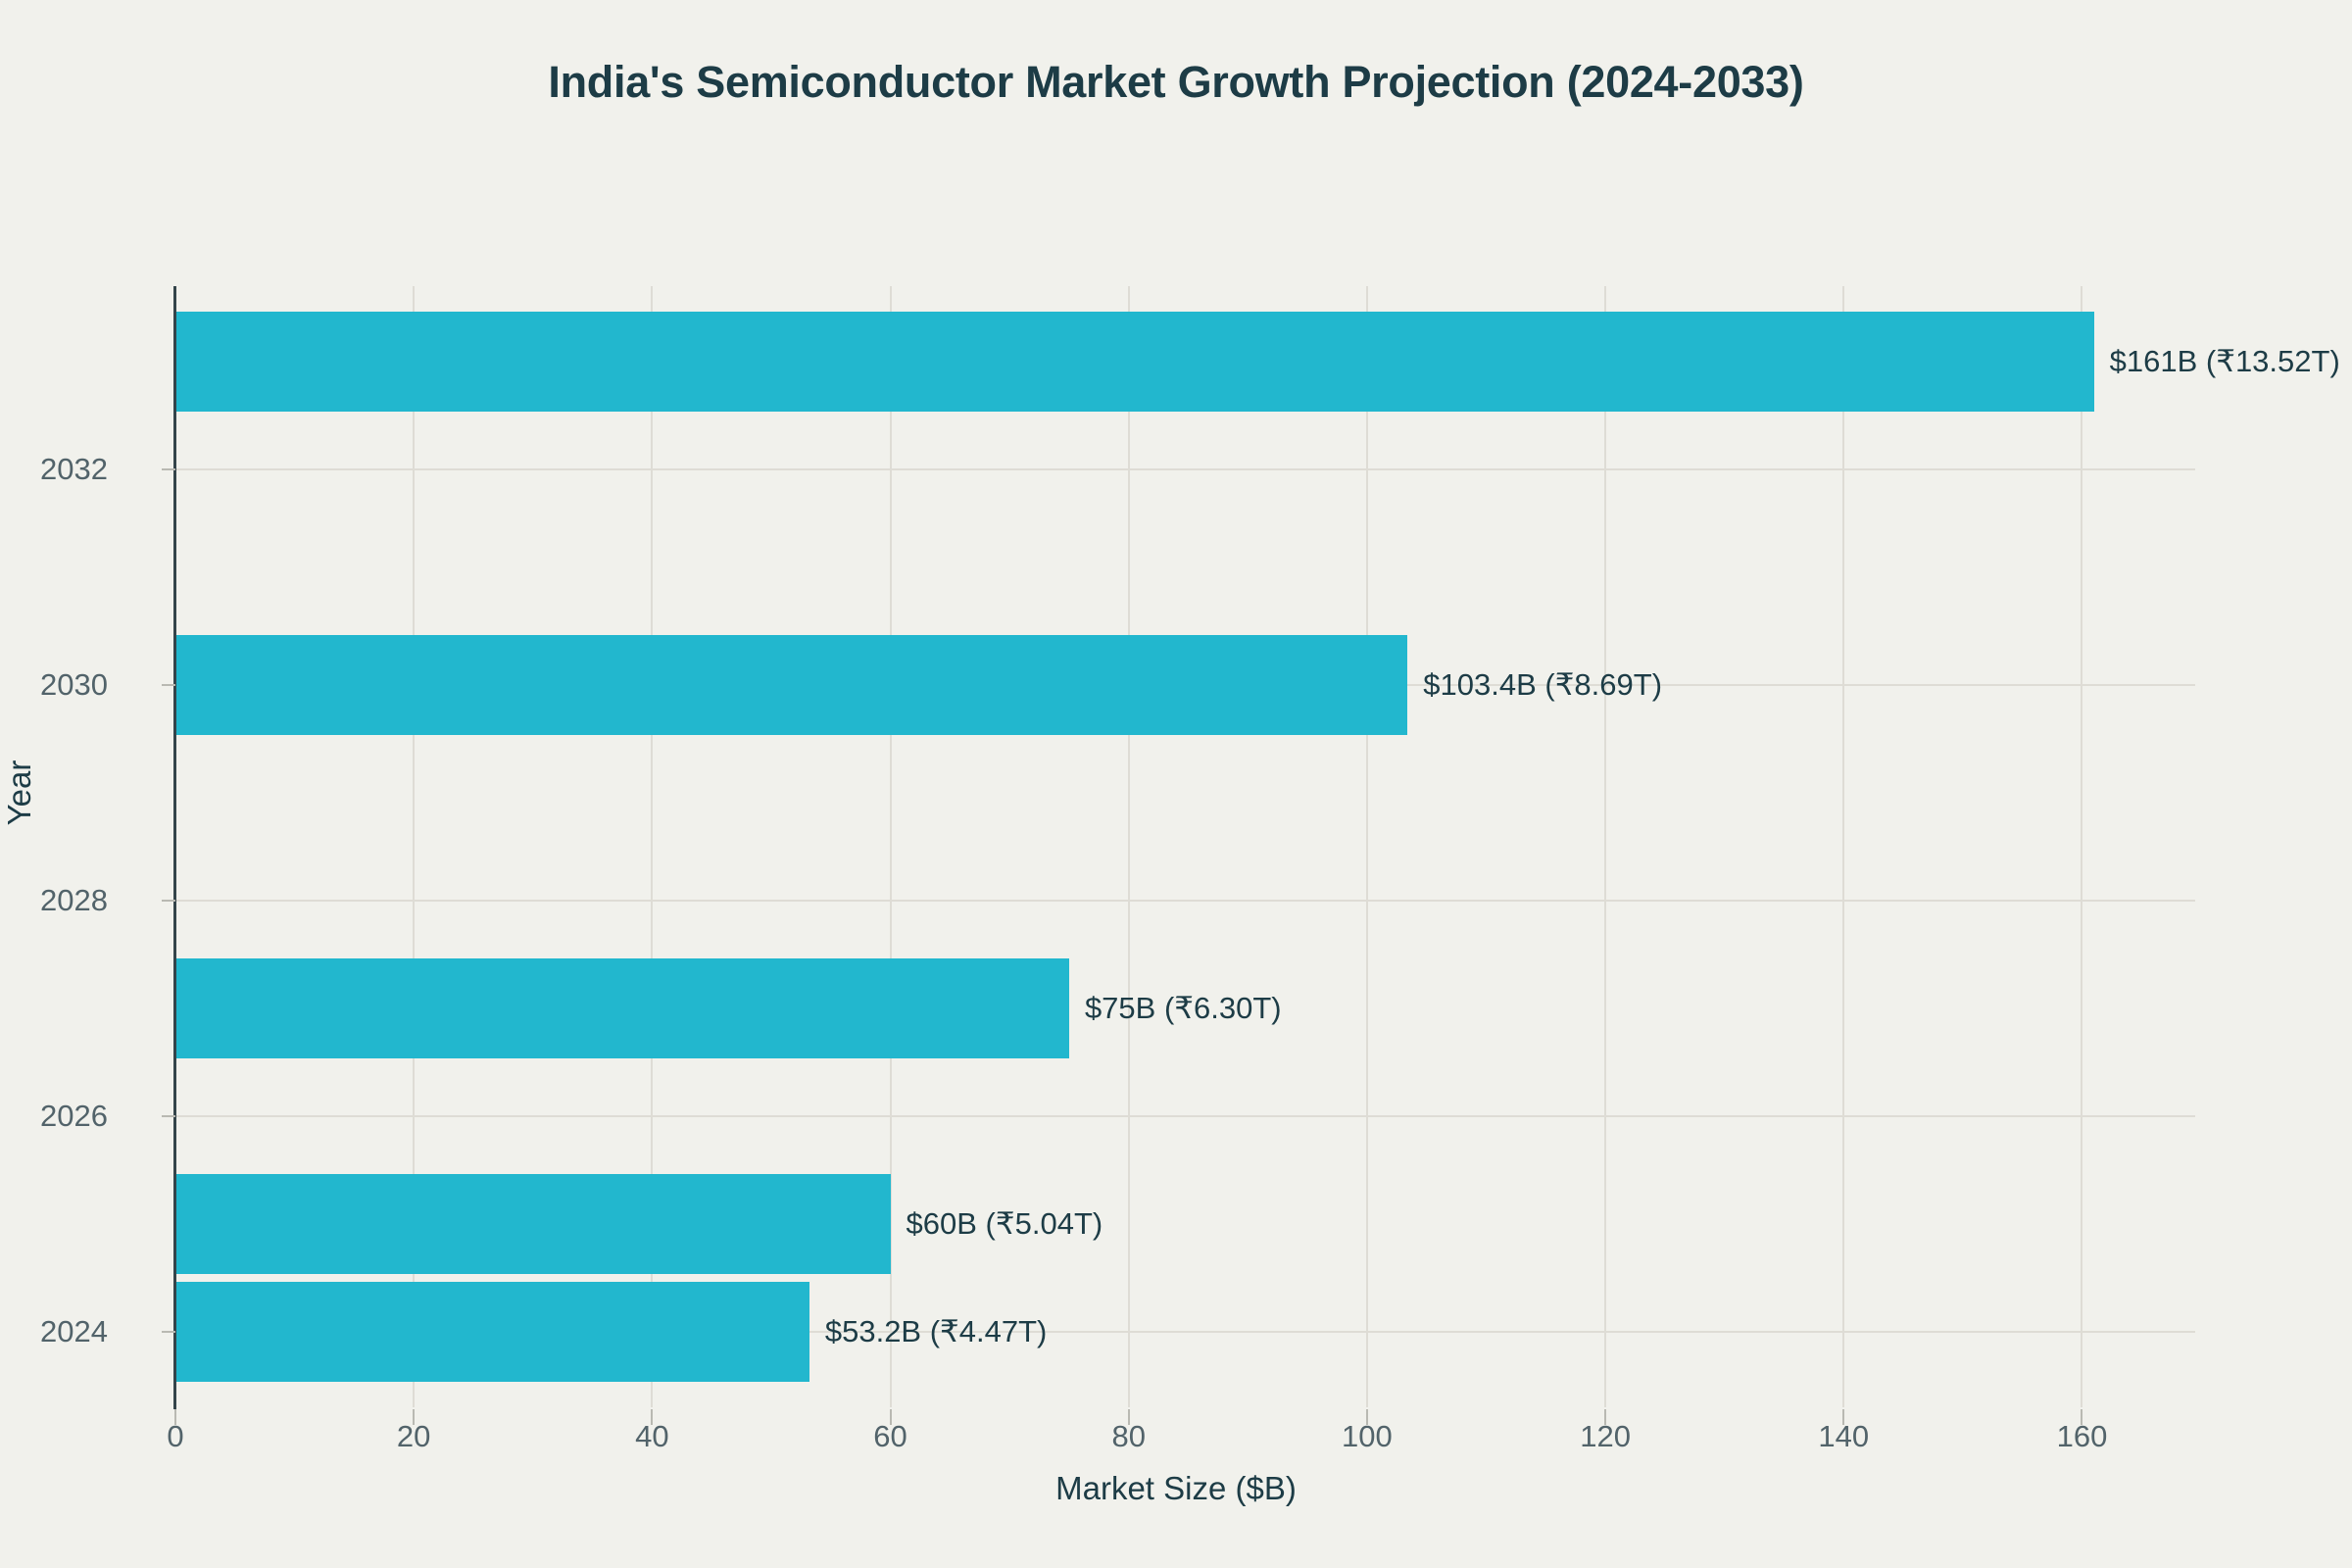 This screenshot has width=2352, height=1568. What do you see at coordinates (74, 900) in the screenshot?
I see `y-tick-label: 2028` at bounding box center [74, 900].